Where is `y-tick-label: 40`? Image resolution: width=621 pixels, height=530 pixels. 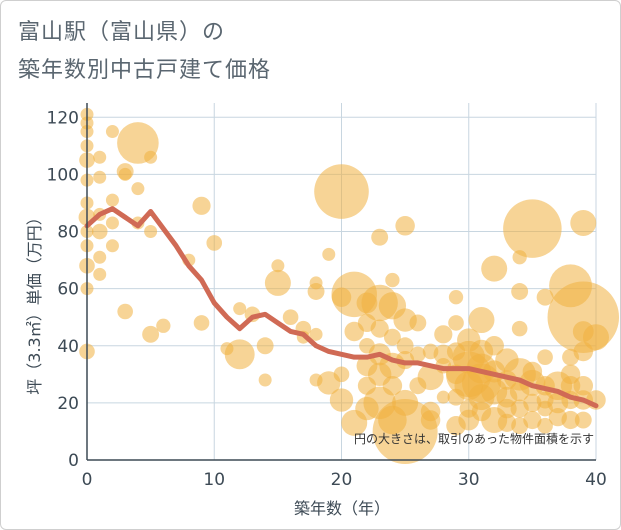 y-tick-label: 40 is located at coordinates (68, 347).